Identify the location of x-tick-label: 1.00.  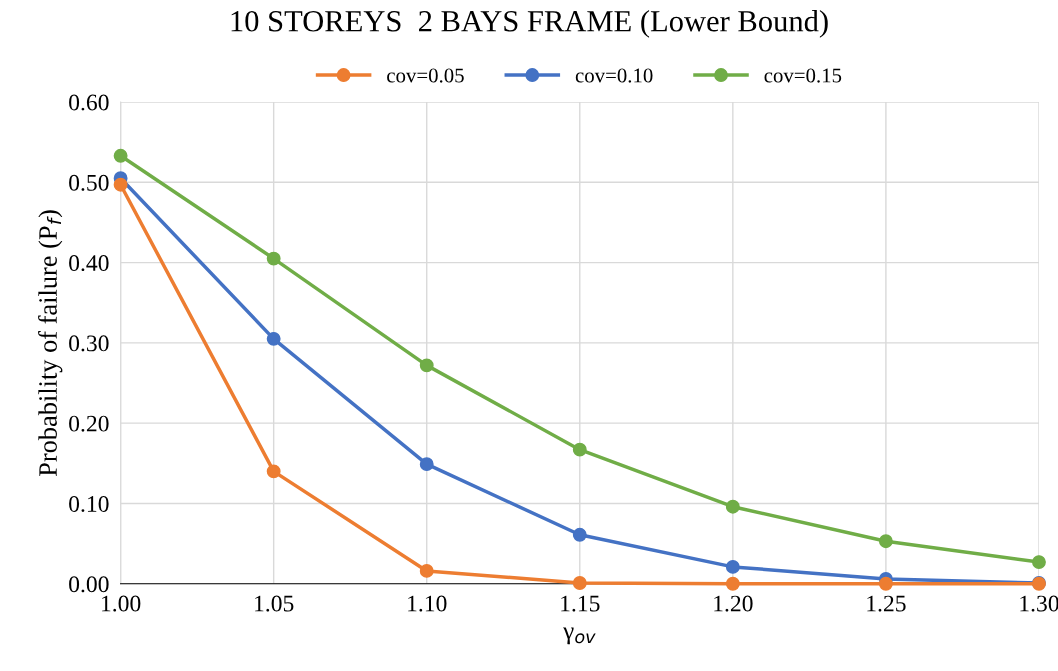
(121, 603).